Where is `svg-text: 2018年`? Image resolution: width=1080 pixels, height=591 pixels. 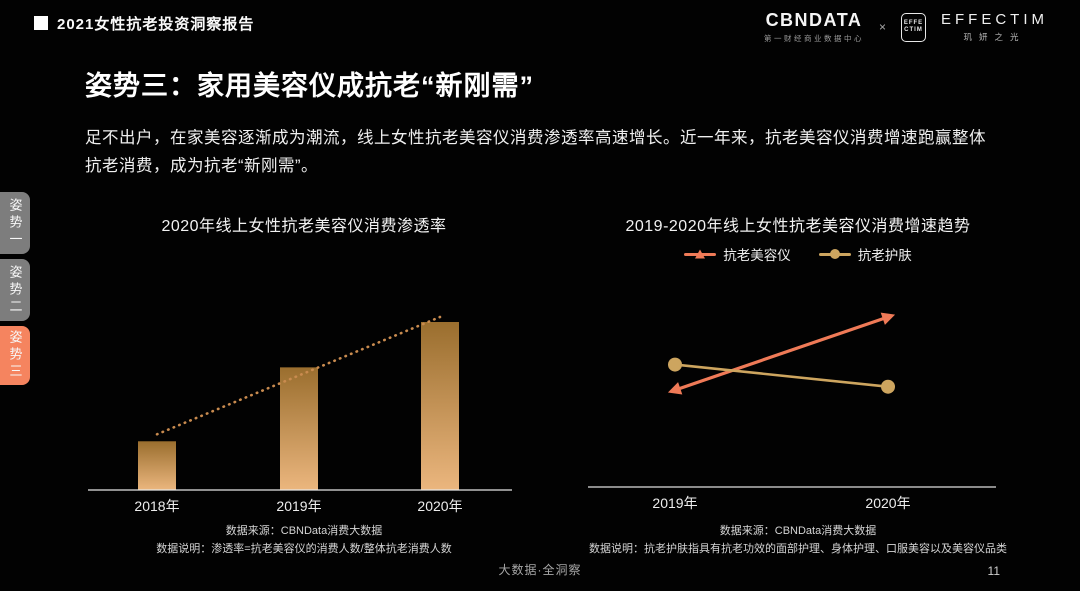 svg-text: 2018年 is located at coordinates (156, 506).